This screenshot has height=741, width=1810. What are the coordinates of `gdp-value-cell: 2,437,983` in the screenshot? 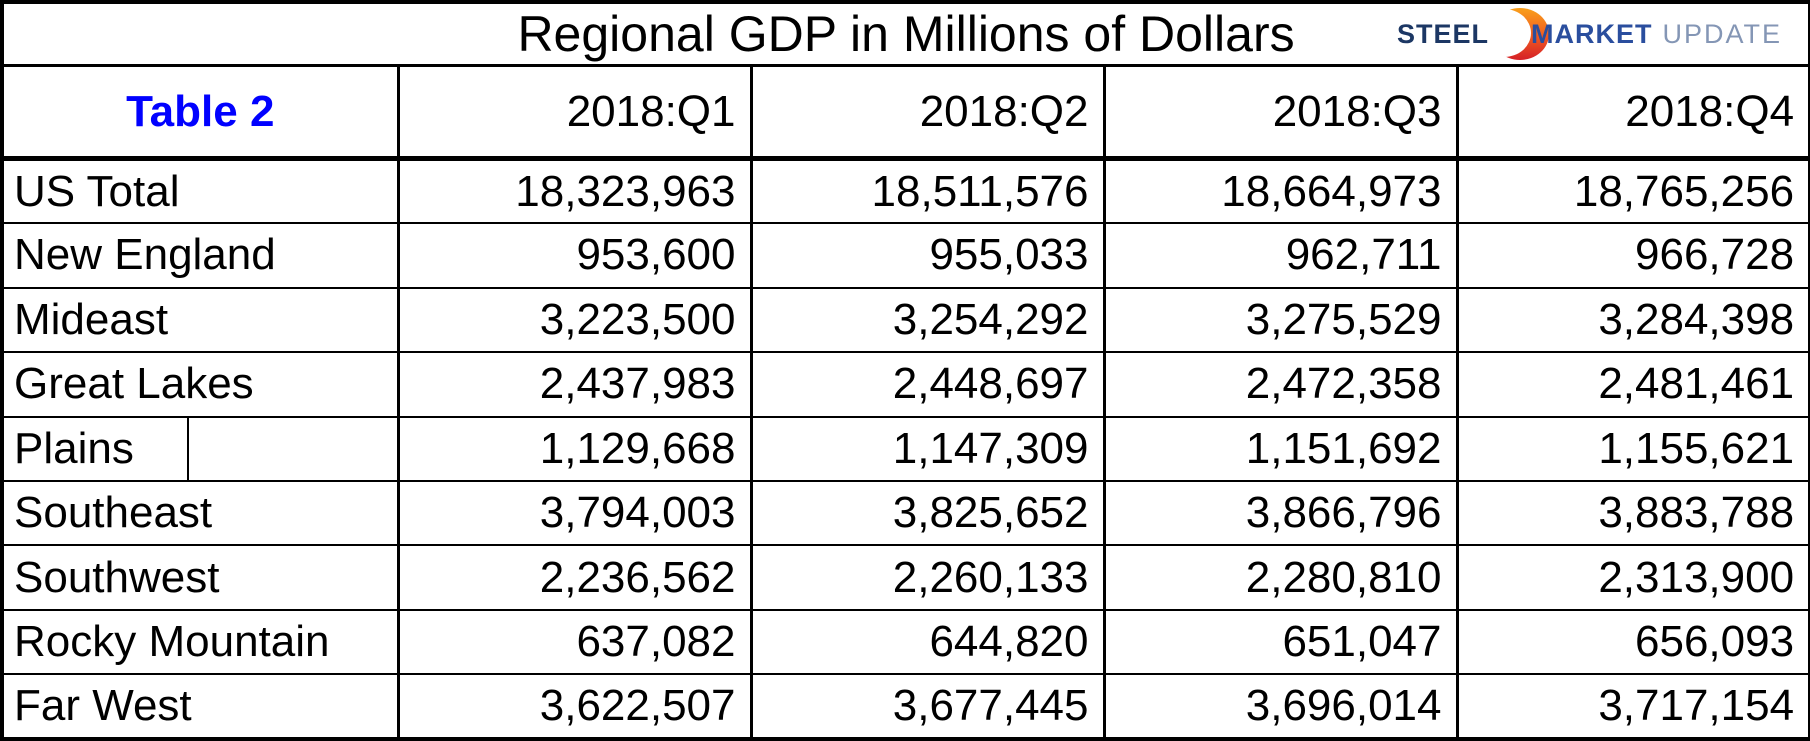 It's located at (574, 384).